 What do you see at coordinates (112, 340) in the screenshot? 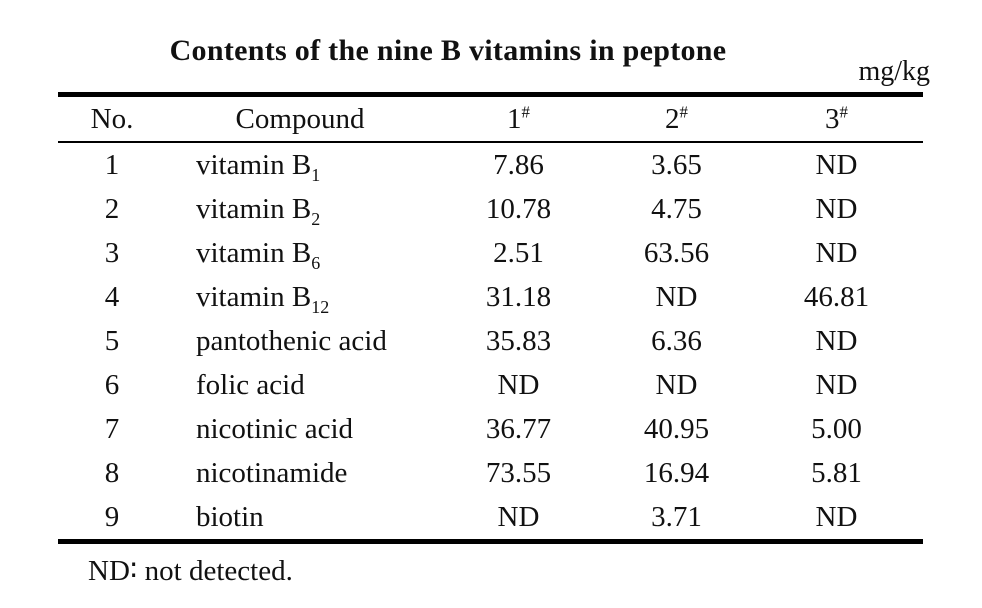
I see `row-number-cell: 5` at bounding box center [112, 340].